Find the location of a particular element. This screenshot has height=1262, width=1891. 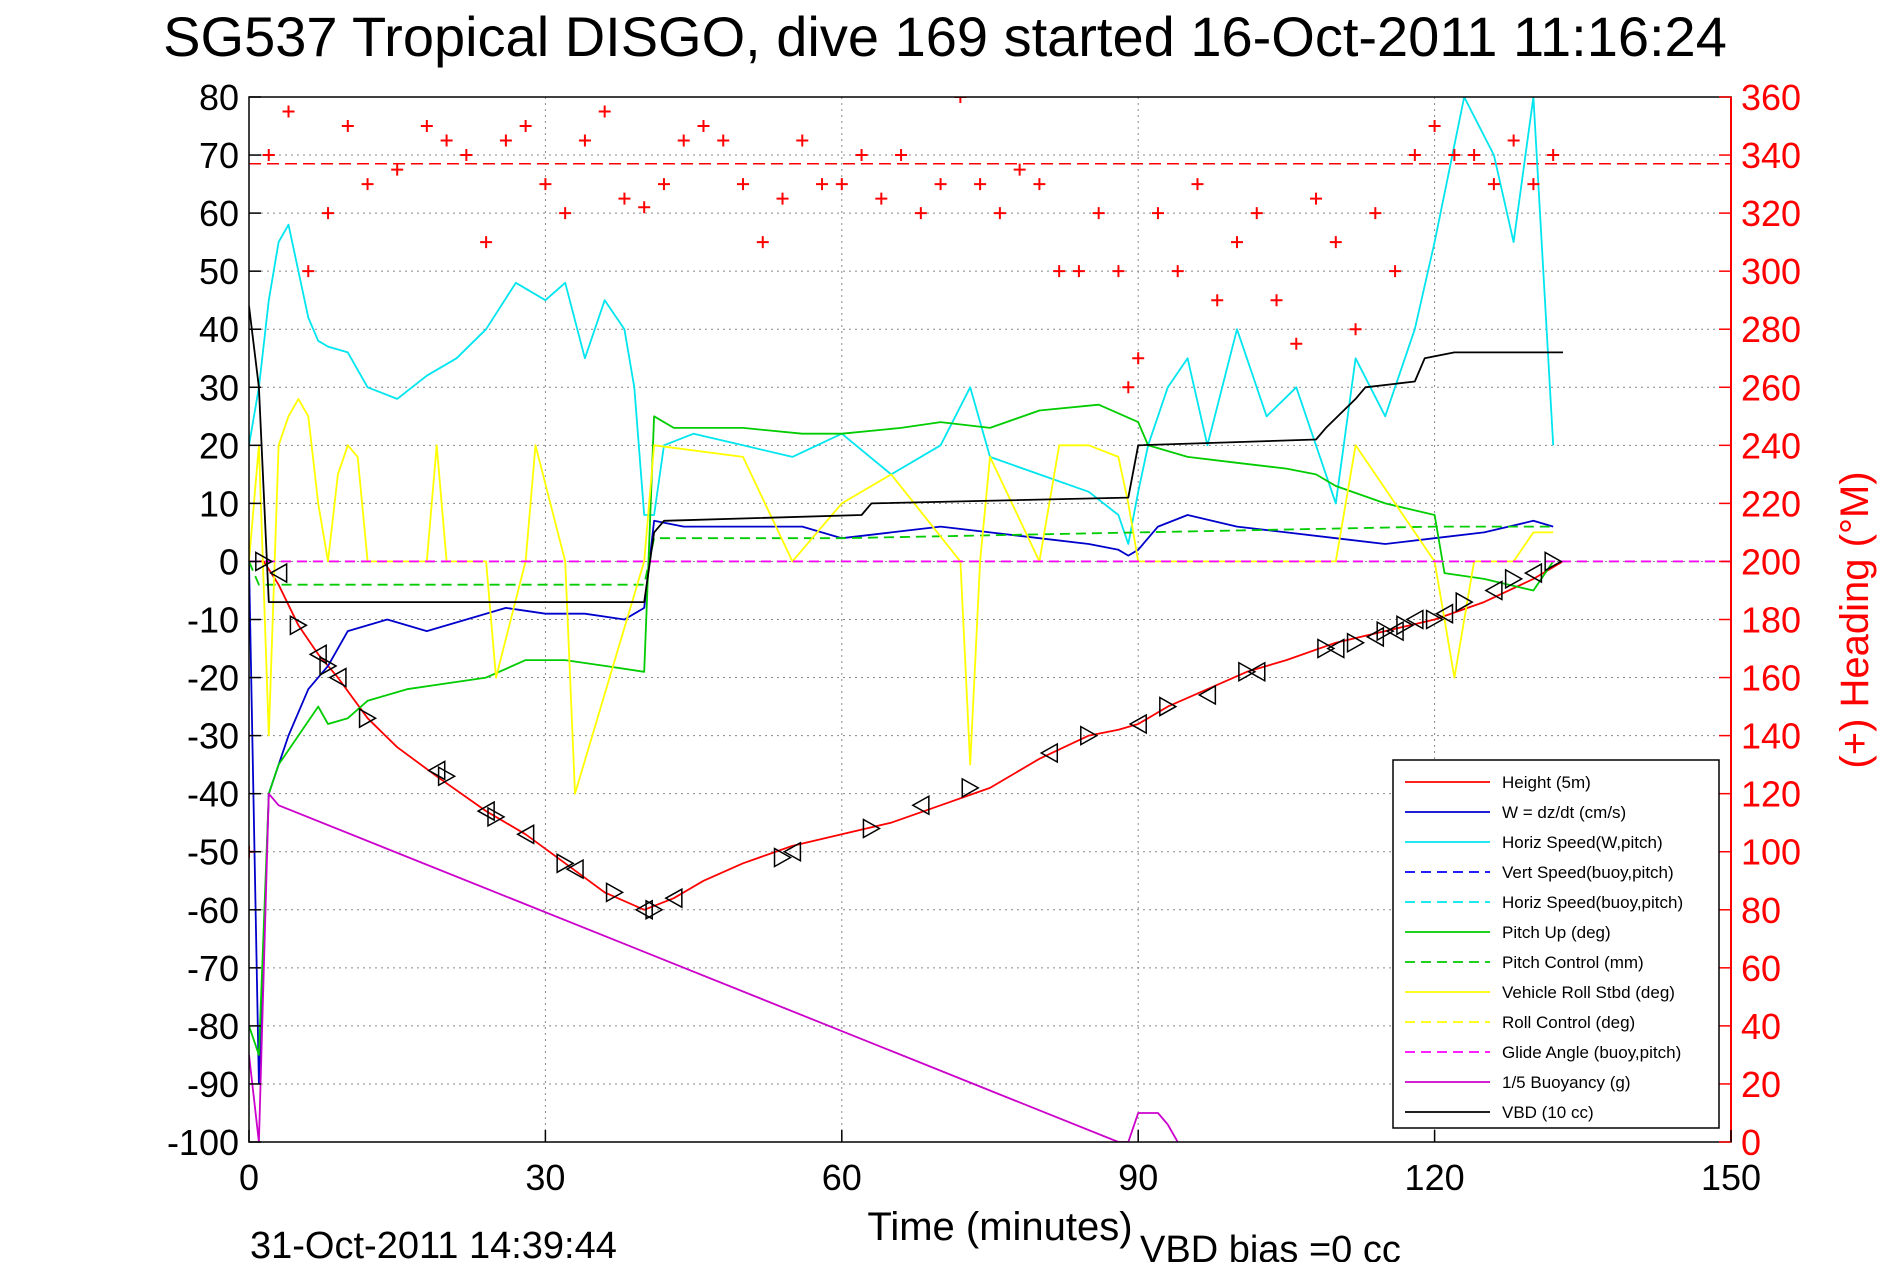

x-tick-label: 120 is located at coordinates (1435, 1177).